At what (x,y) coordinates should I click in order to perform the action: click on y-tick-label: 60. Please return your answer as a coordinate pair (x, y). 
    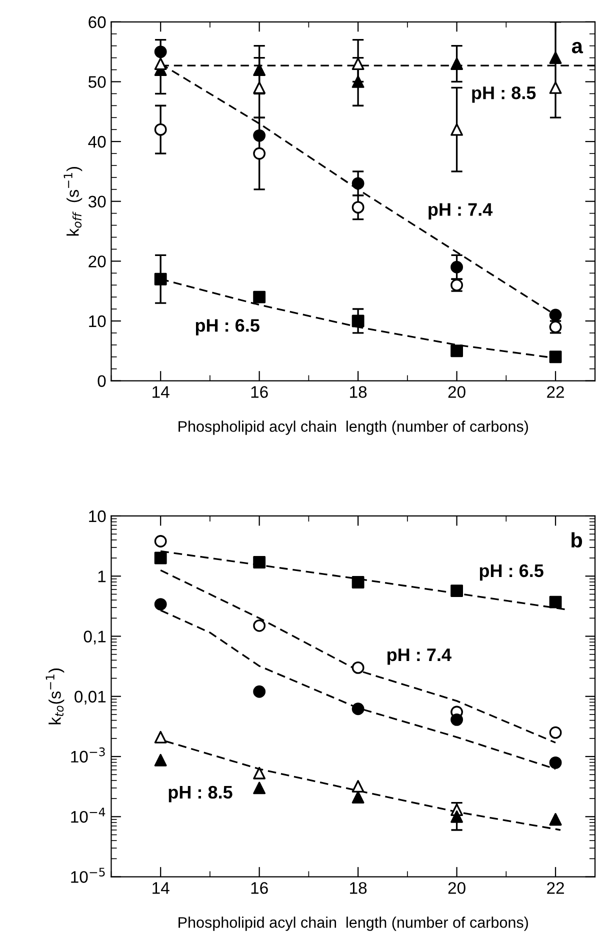
    Looking at the image, I should click on (97, 22).